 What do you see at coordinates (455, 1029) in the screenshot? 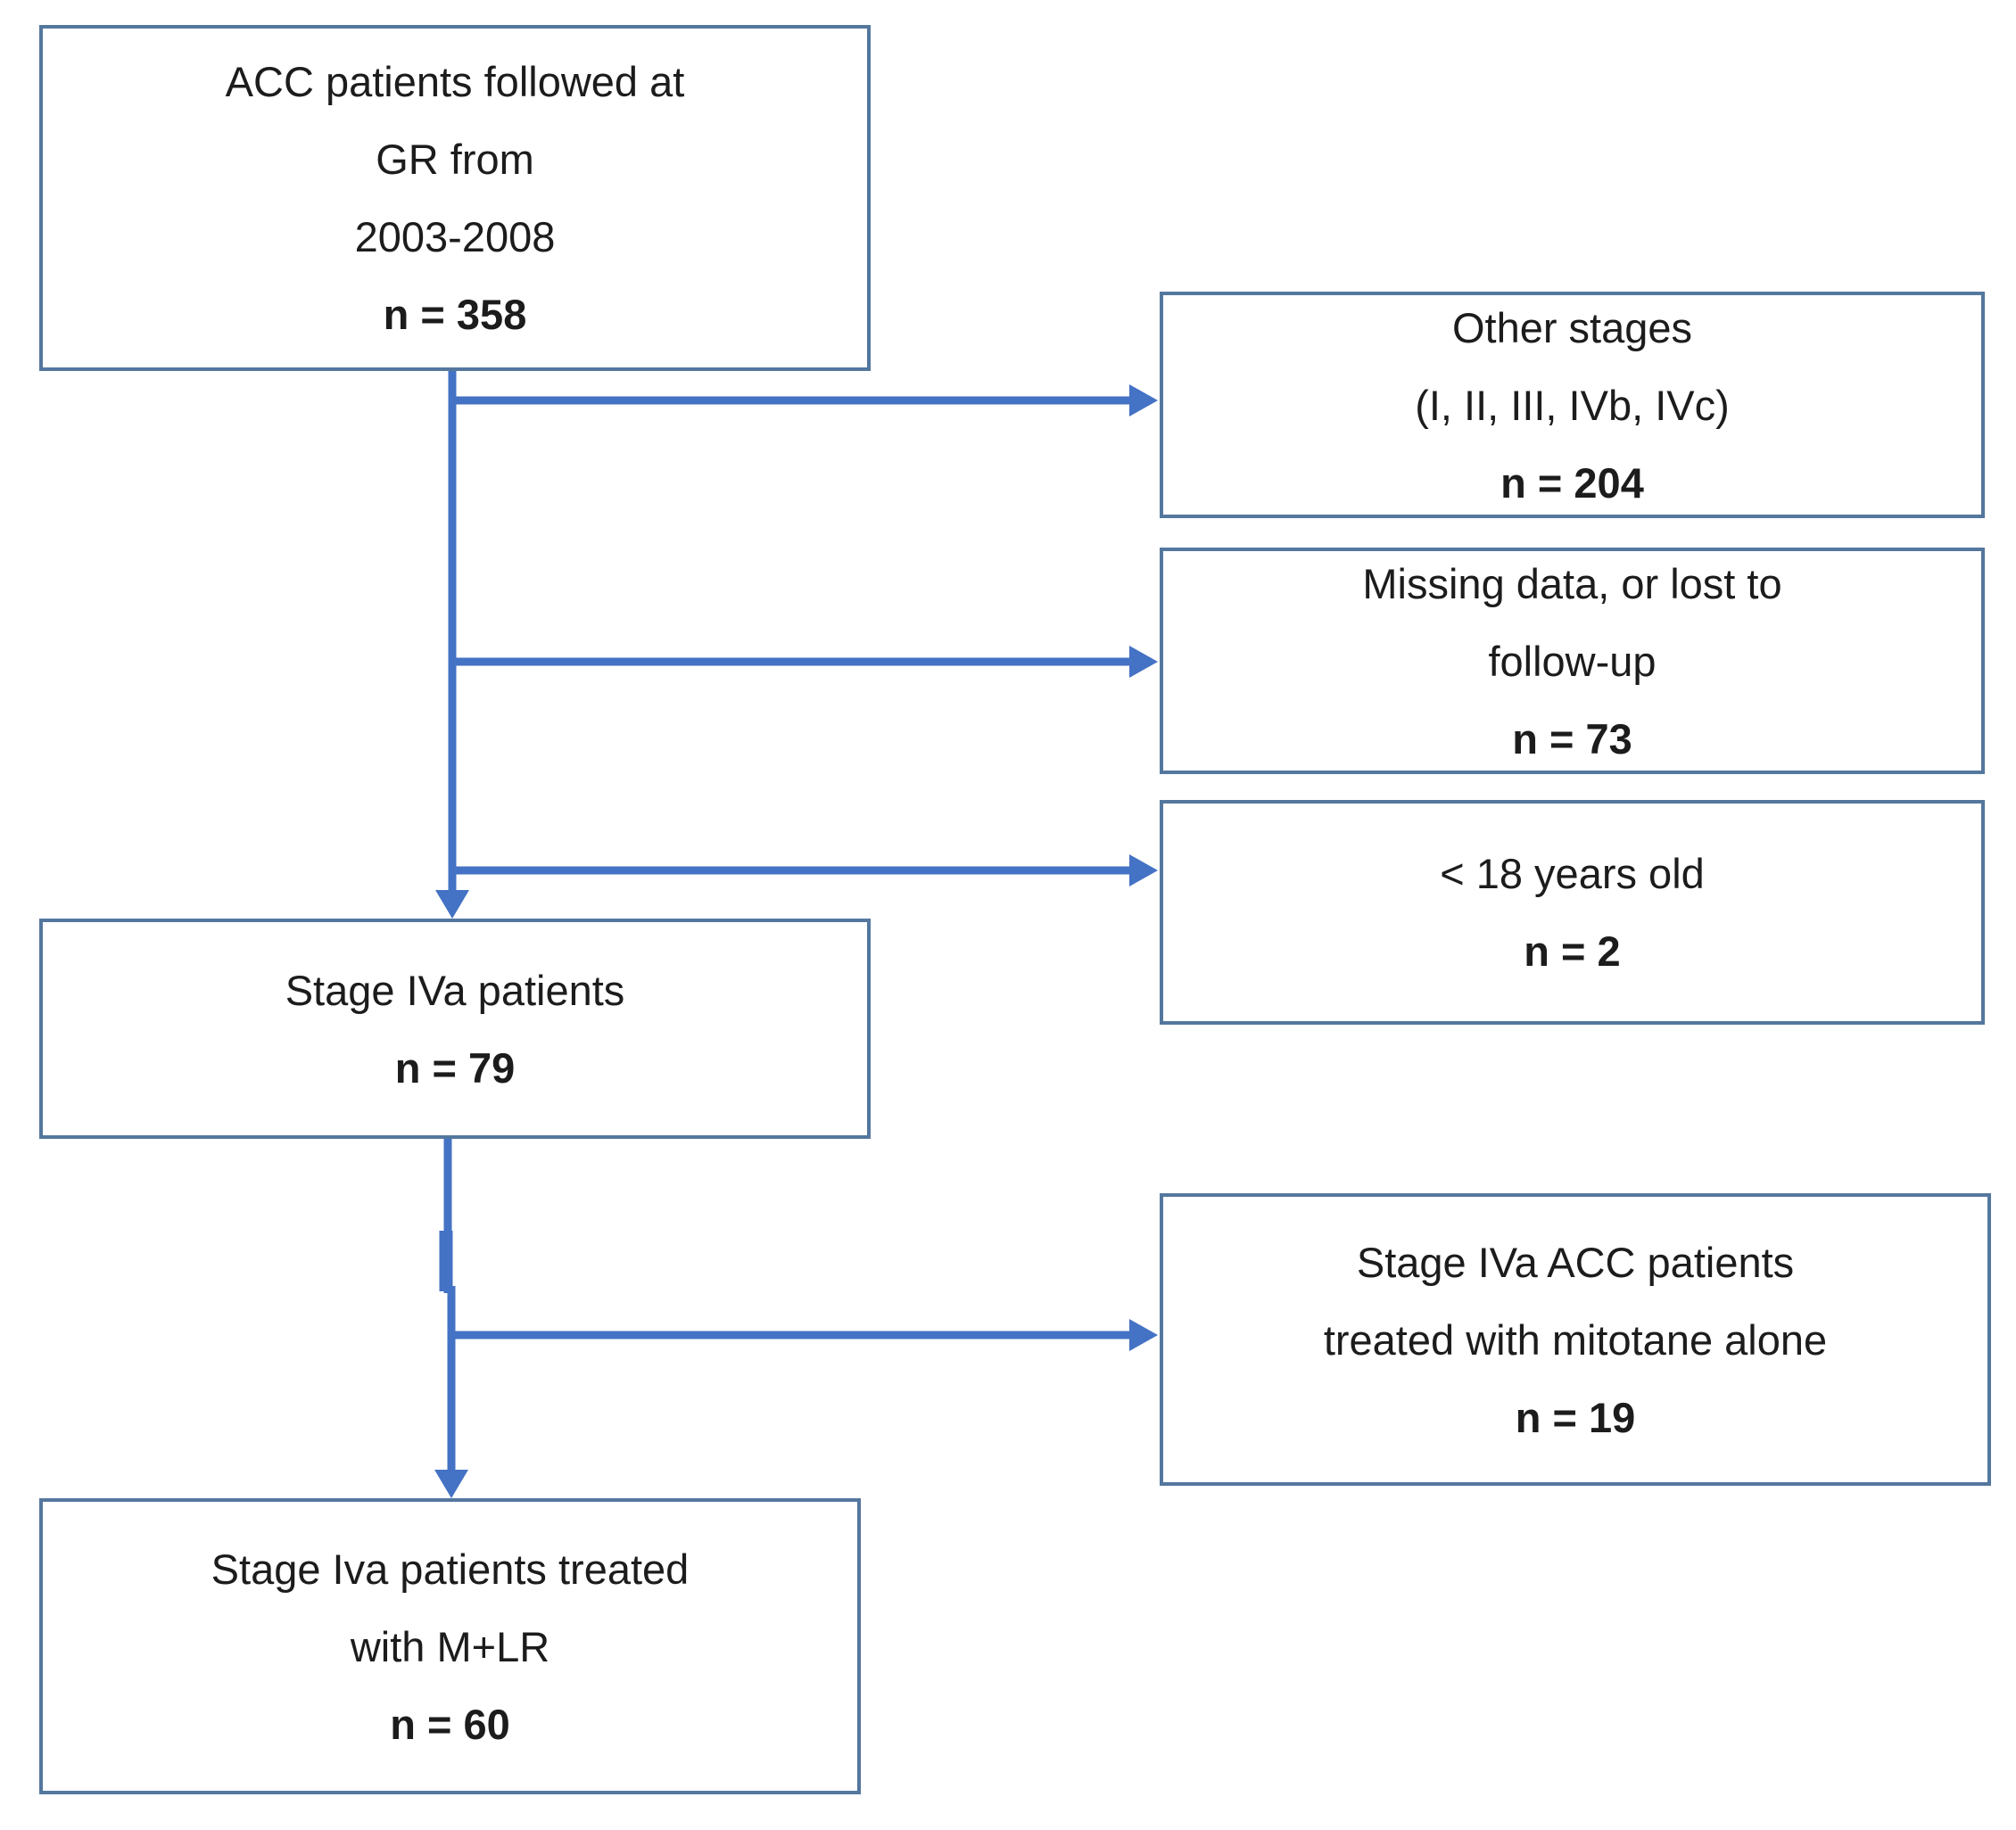
I see `box-stage-iva-patients: Stage IVa patients n = 79` at bounding box center [455, 1029].